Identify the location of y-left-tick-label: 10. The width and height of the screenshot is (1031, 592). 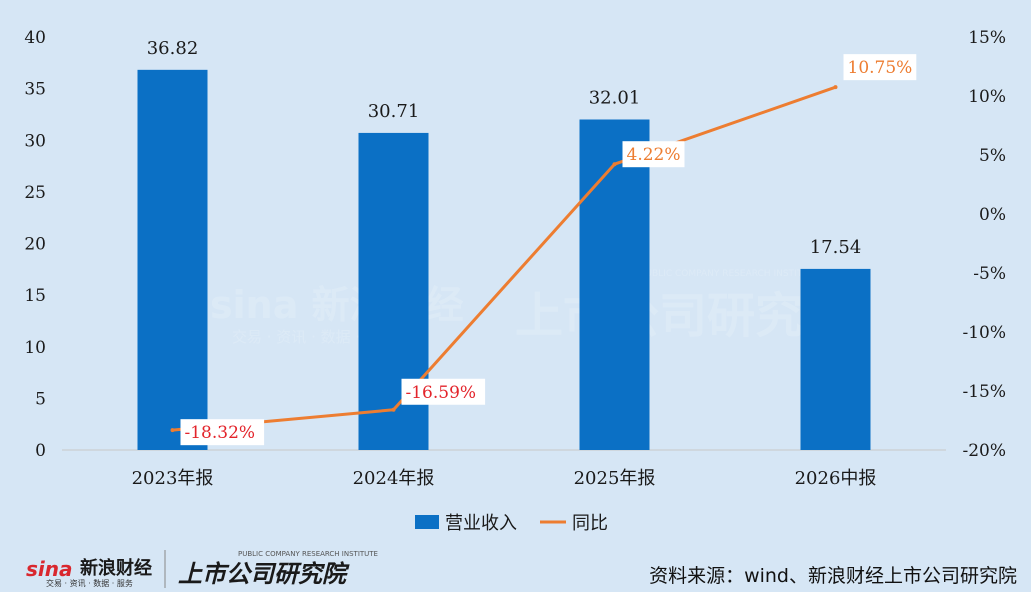
(35, 348).